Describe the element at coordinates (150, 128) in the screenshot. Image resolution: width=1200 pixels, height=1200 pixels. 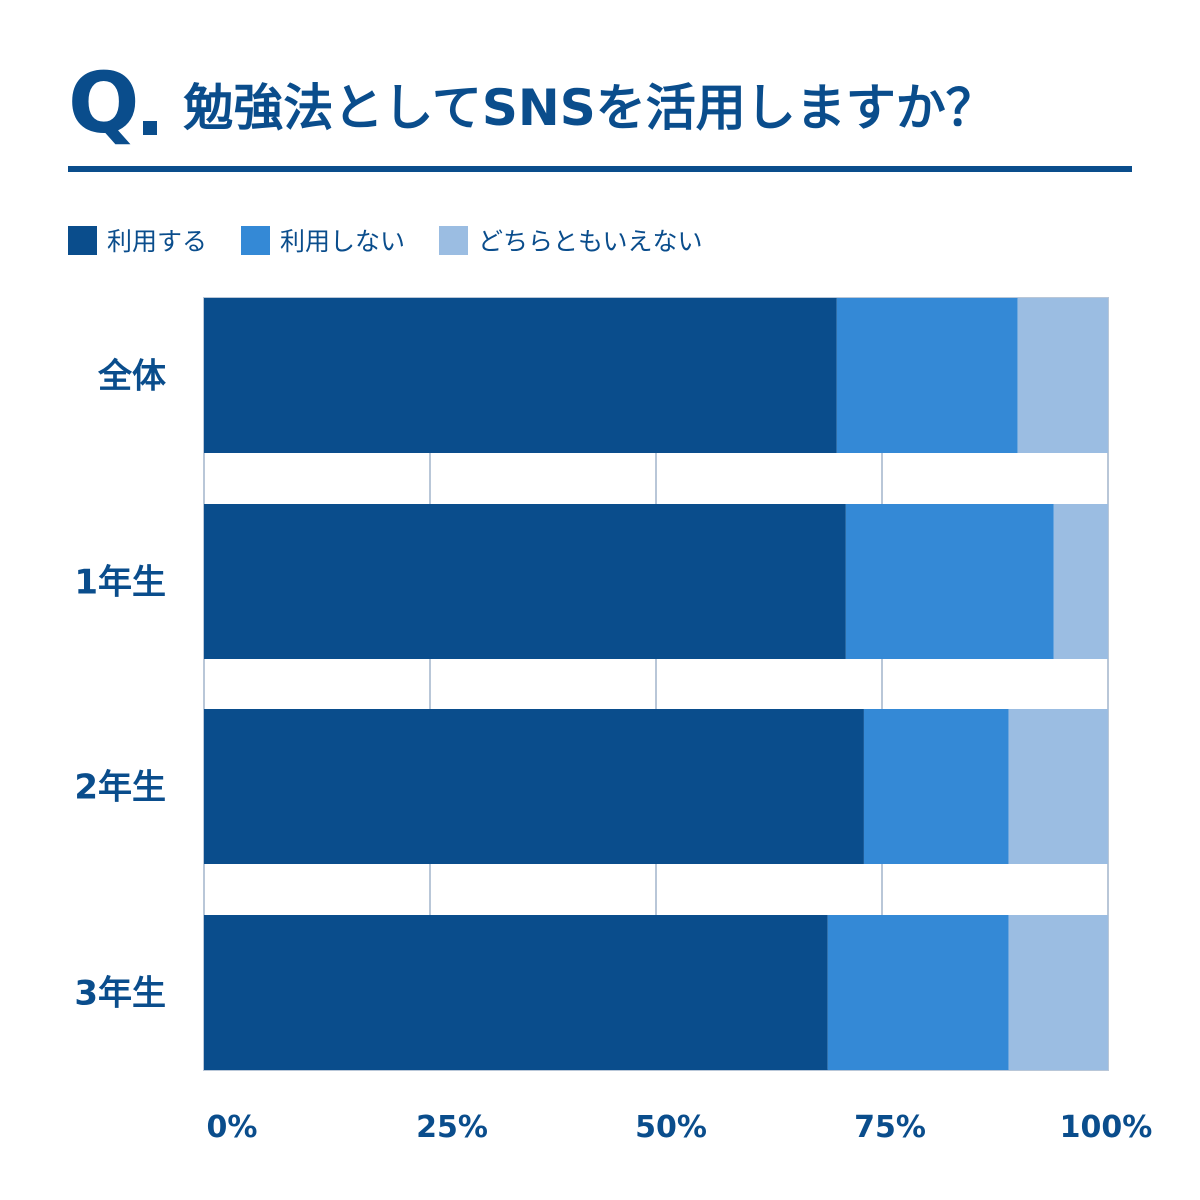
I see `q-dot` at that location.